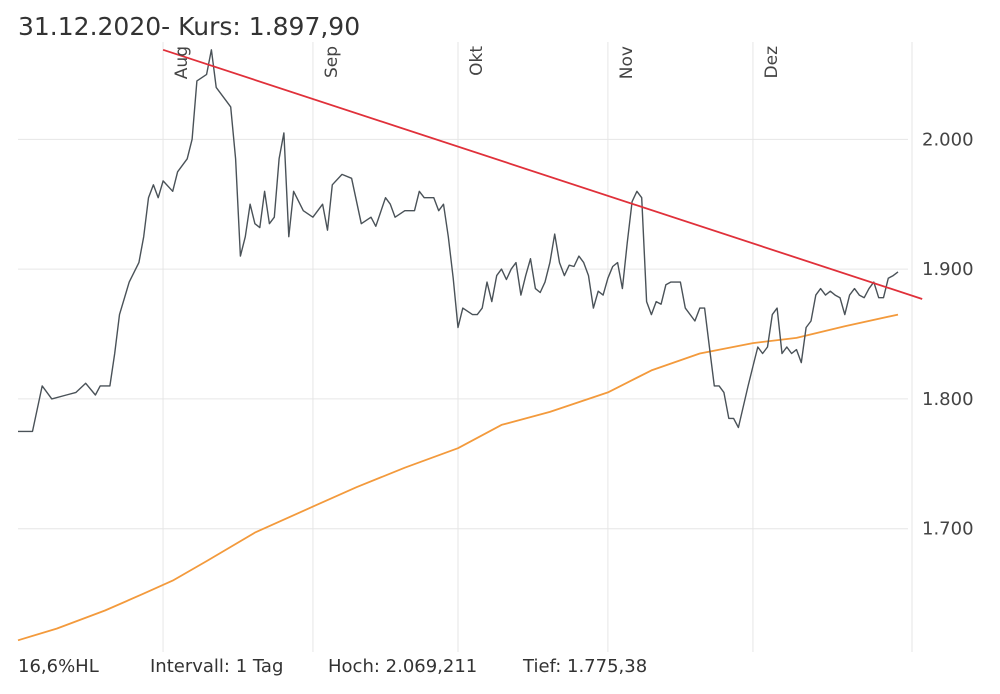 The width and height of the screenshot is (1000, 694). I want to click on chart-header: 31.12.2020 - Kurs: 1.897,90, so click(189, 26).